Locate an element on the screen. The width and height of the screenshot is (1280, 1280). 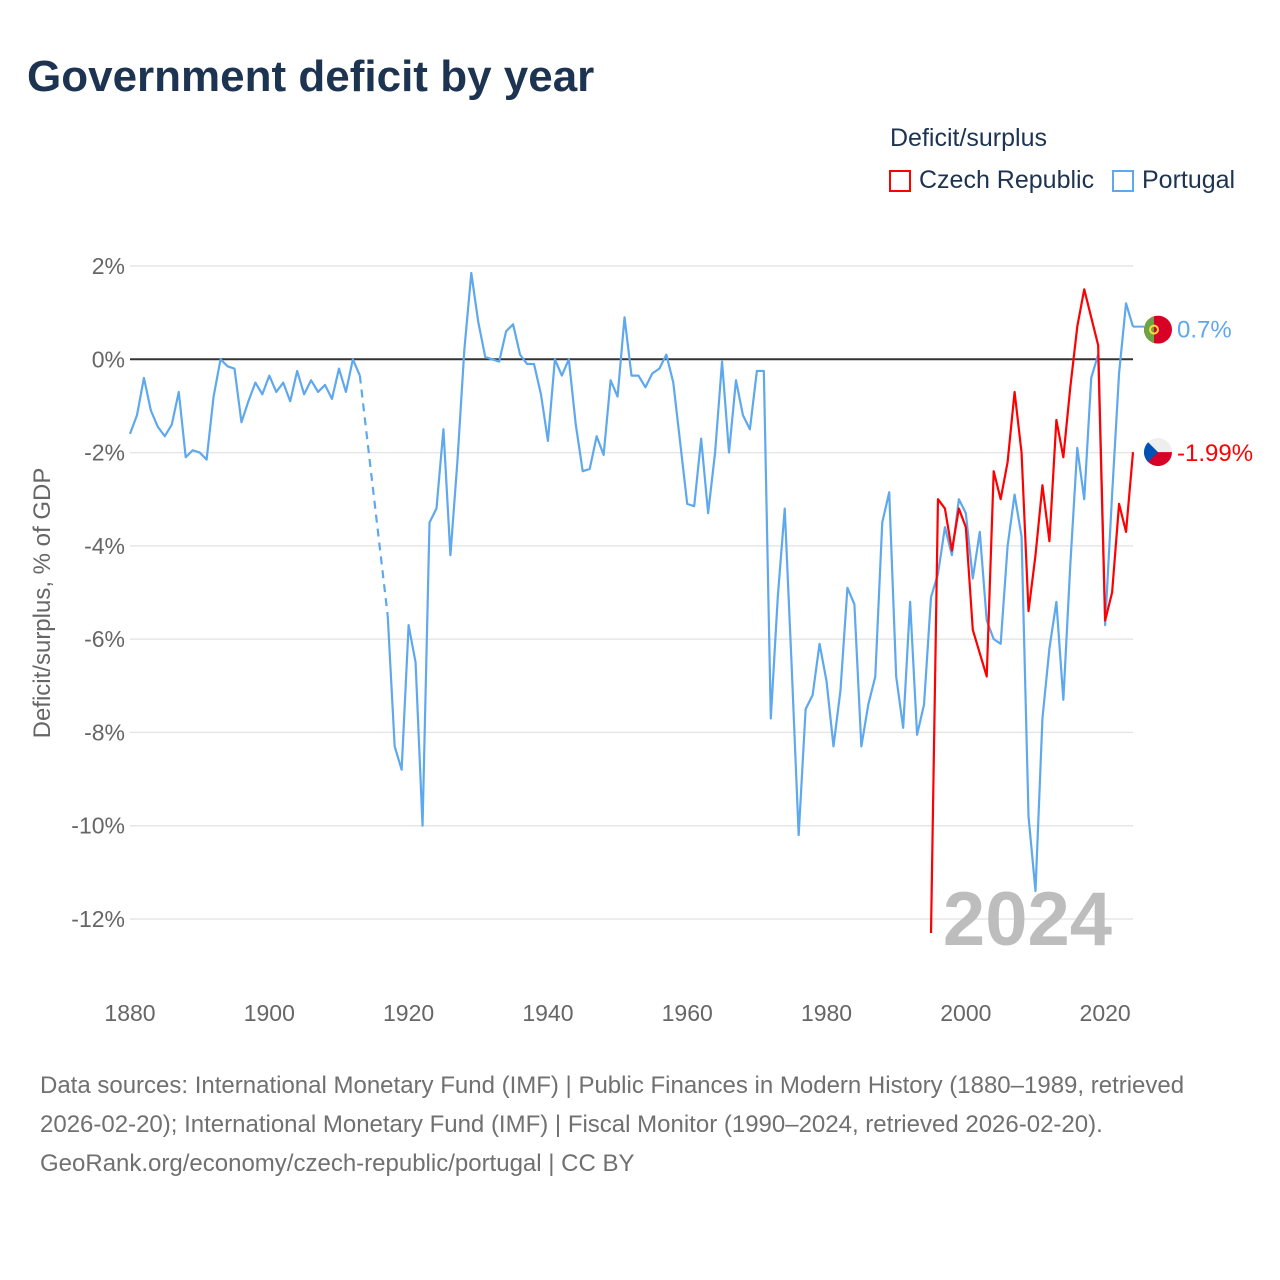
legend-item-portugal: Portugal is located at coordinates (1173, 180).